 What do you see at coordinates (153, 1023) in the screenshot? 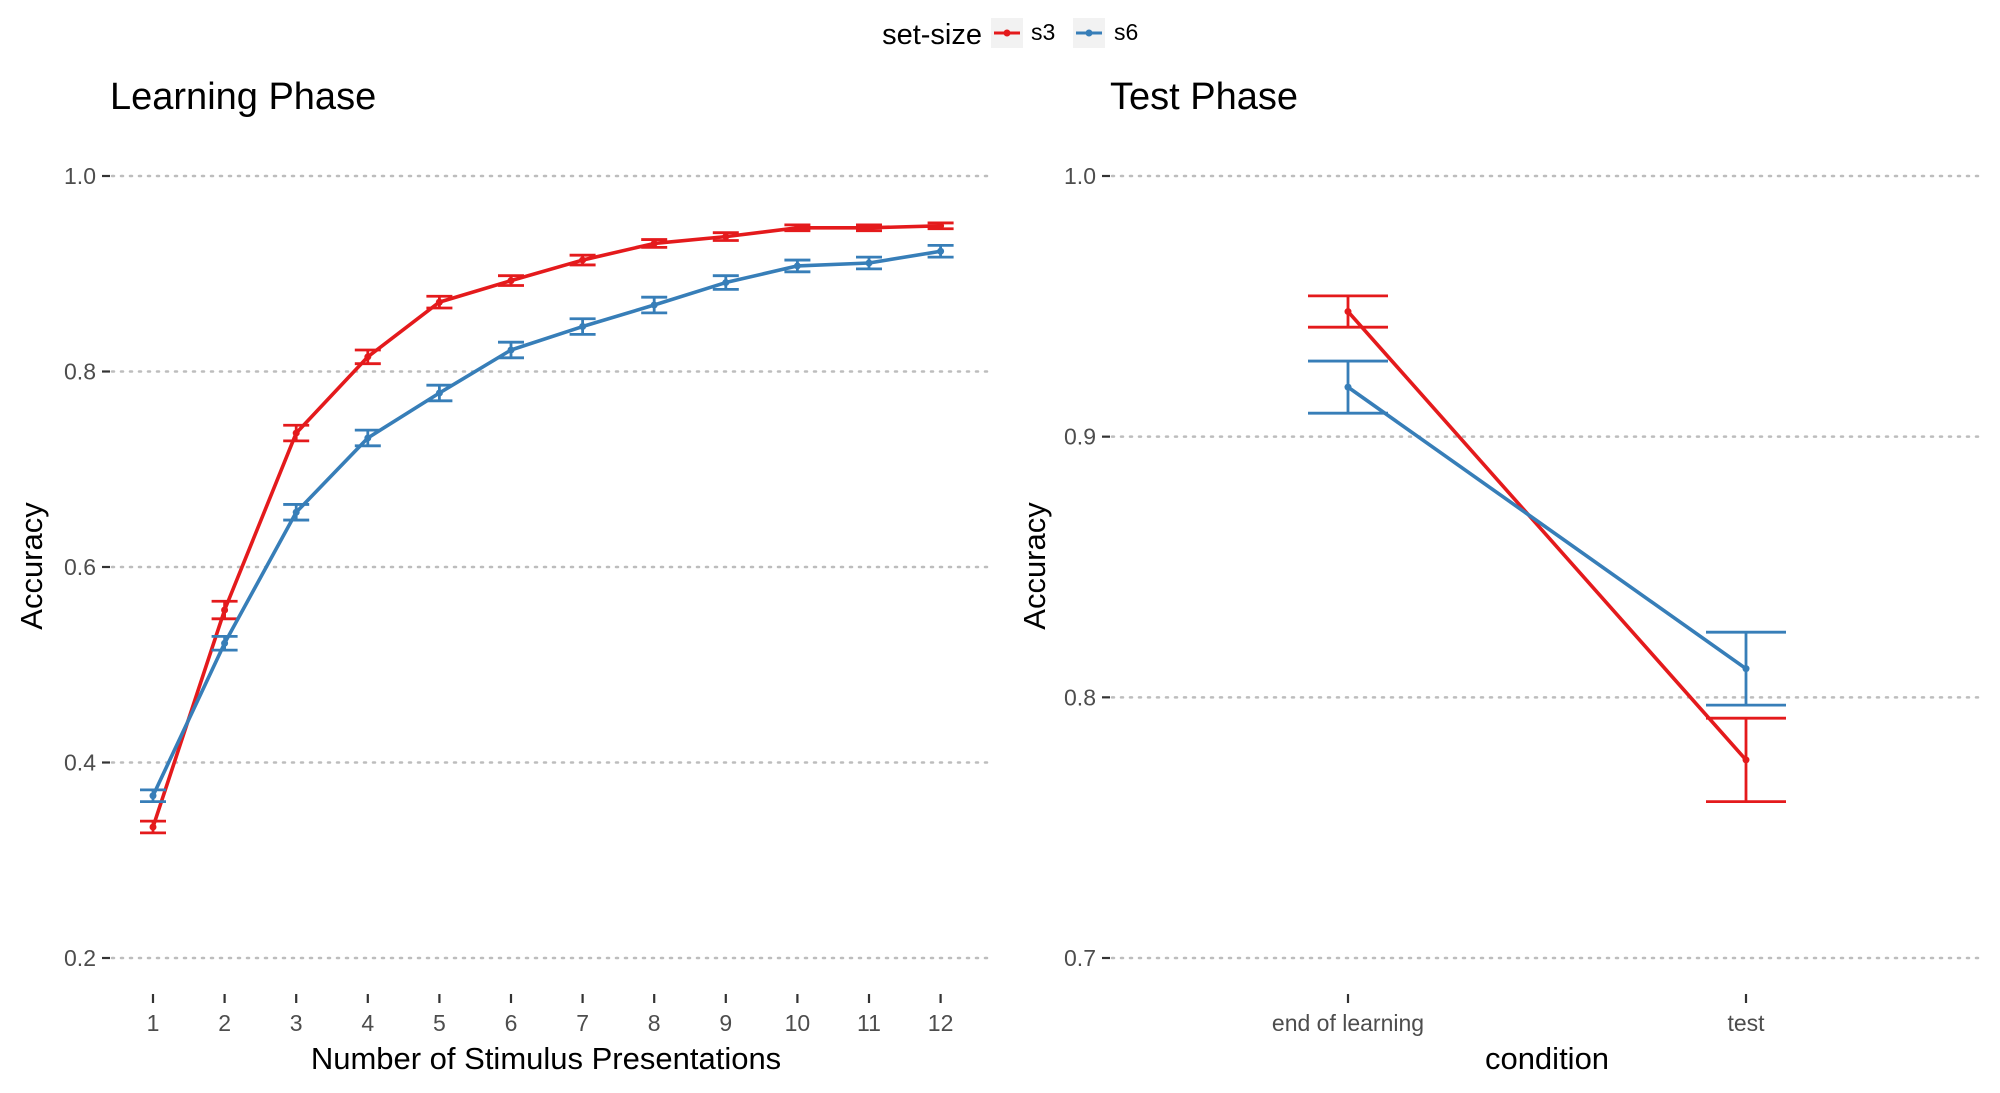
I see `learning-phase-x-tick-label: 1` at bounding box center [153, 1023].